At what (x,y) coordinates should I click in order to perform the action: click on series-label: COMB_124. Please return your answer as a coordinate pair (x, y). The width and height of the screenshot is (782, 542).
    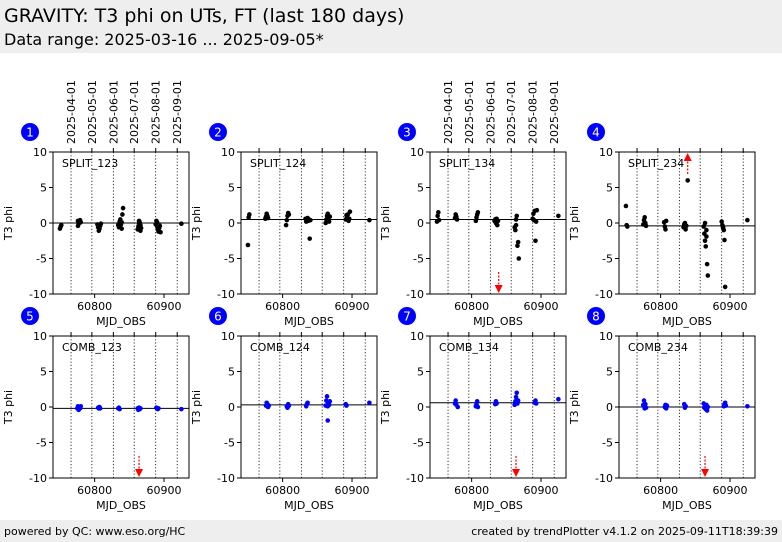
    Looking at the image, I should click on (280, 347).